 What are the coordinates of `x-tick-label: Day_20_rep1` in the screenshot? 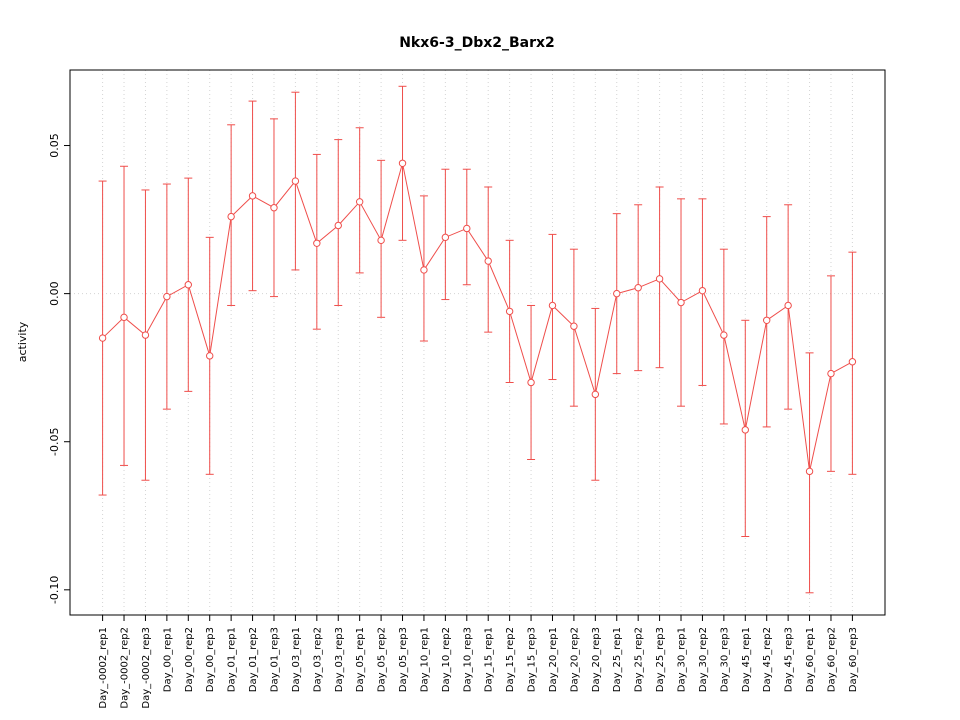 It's located at (553, 659).